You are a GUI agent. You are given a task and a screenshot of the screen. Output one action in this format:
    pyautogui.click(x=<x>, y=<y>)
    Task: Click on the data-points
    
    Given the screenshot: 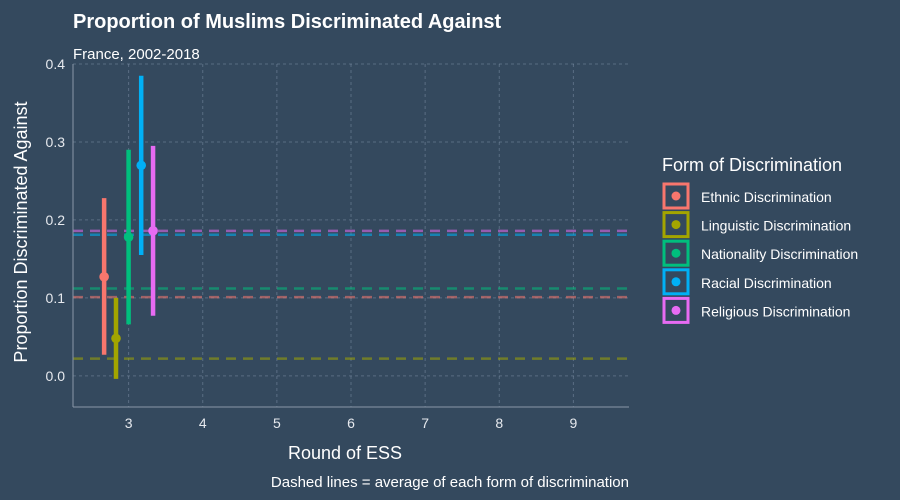 What is the action you would take?
    pyautogui.click(x=128, y=252)
    